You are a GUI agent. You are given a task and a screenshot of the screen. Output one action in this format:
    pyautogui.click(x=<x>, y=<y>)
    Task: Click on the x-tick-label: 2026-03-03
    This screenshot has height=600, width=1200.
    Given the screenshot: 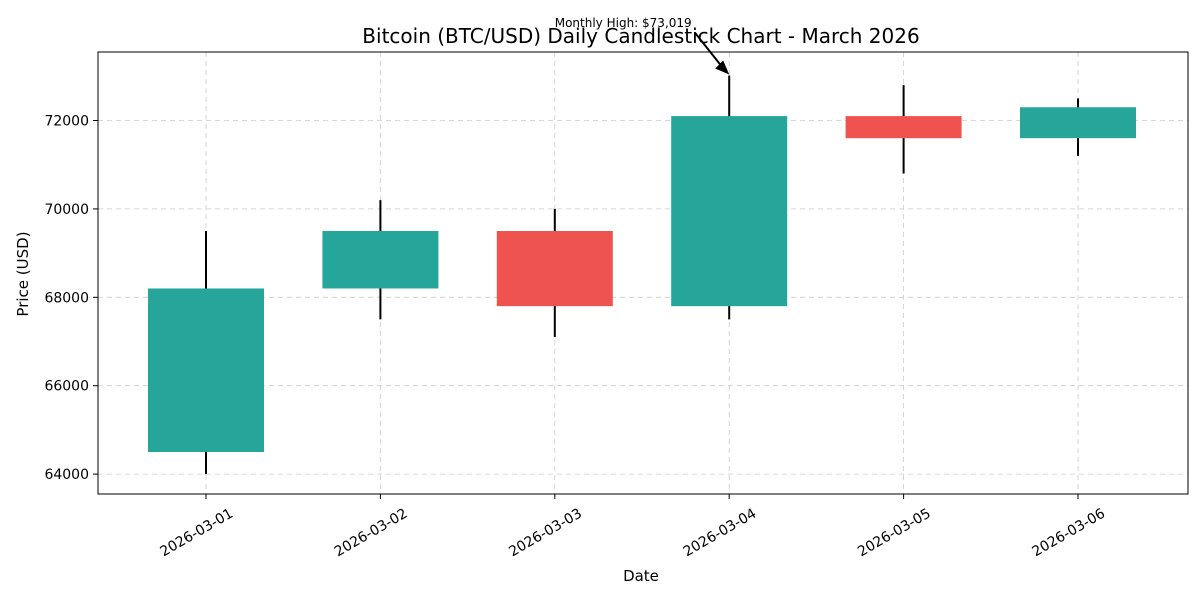 What is the action you would take?
    pyautogui.click(x=545, y=533)
    